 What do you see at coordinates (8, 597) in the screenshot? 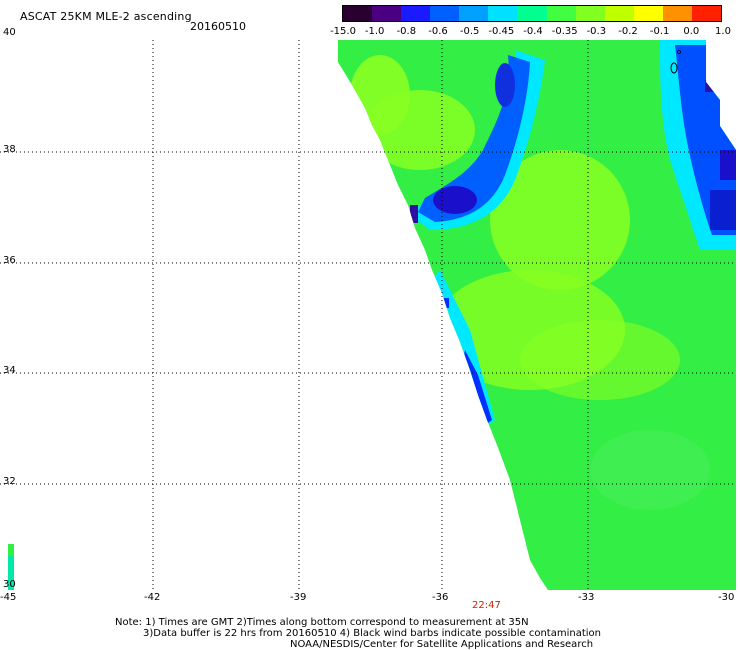
I see `x-tick-neg45: -45` at bounding box center [8, 597].